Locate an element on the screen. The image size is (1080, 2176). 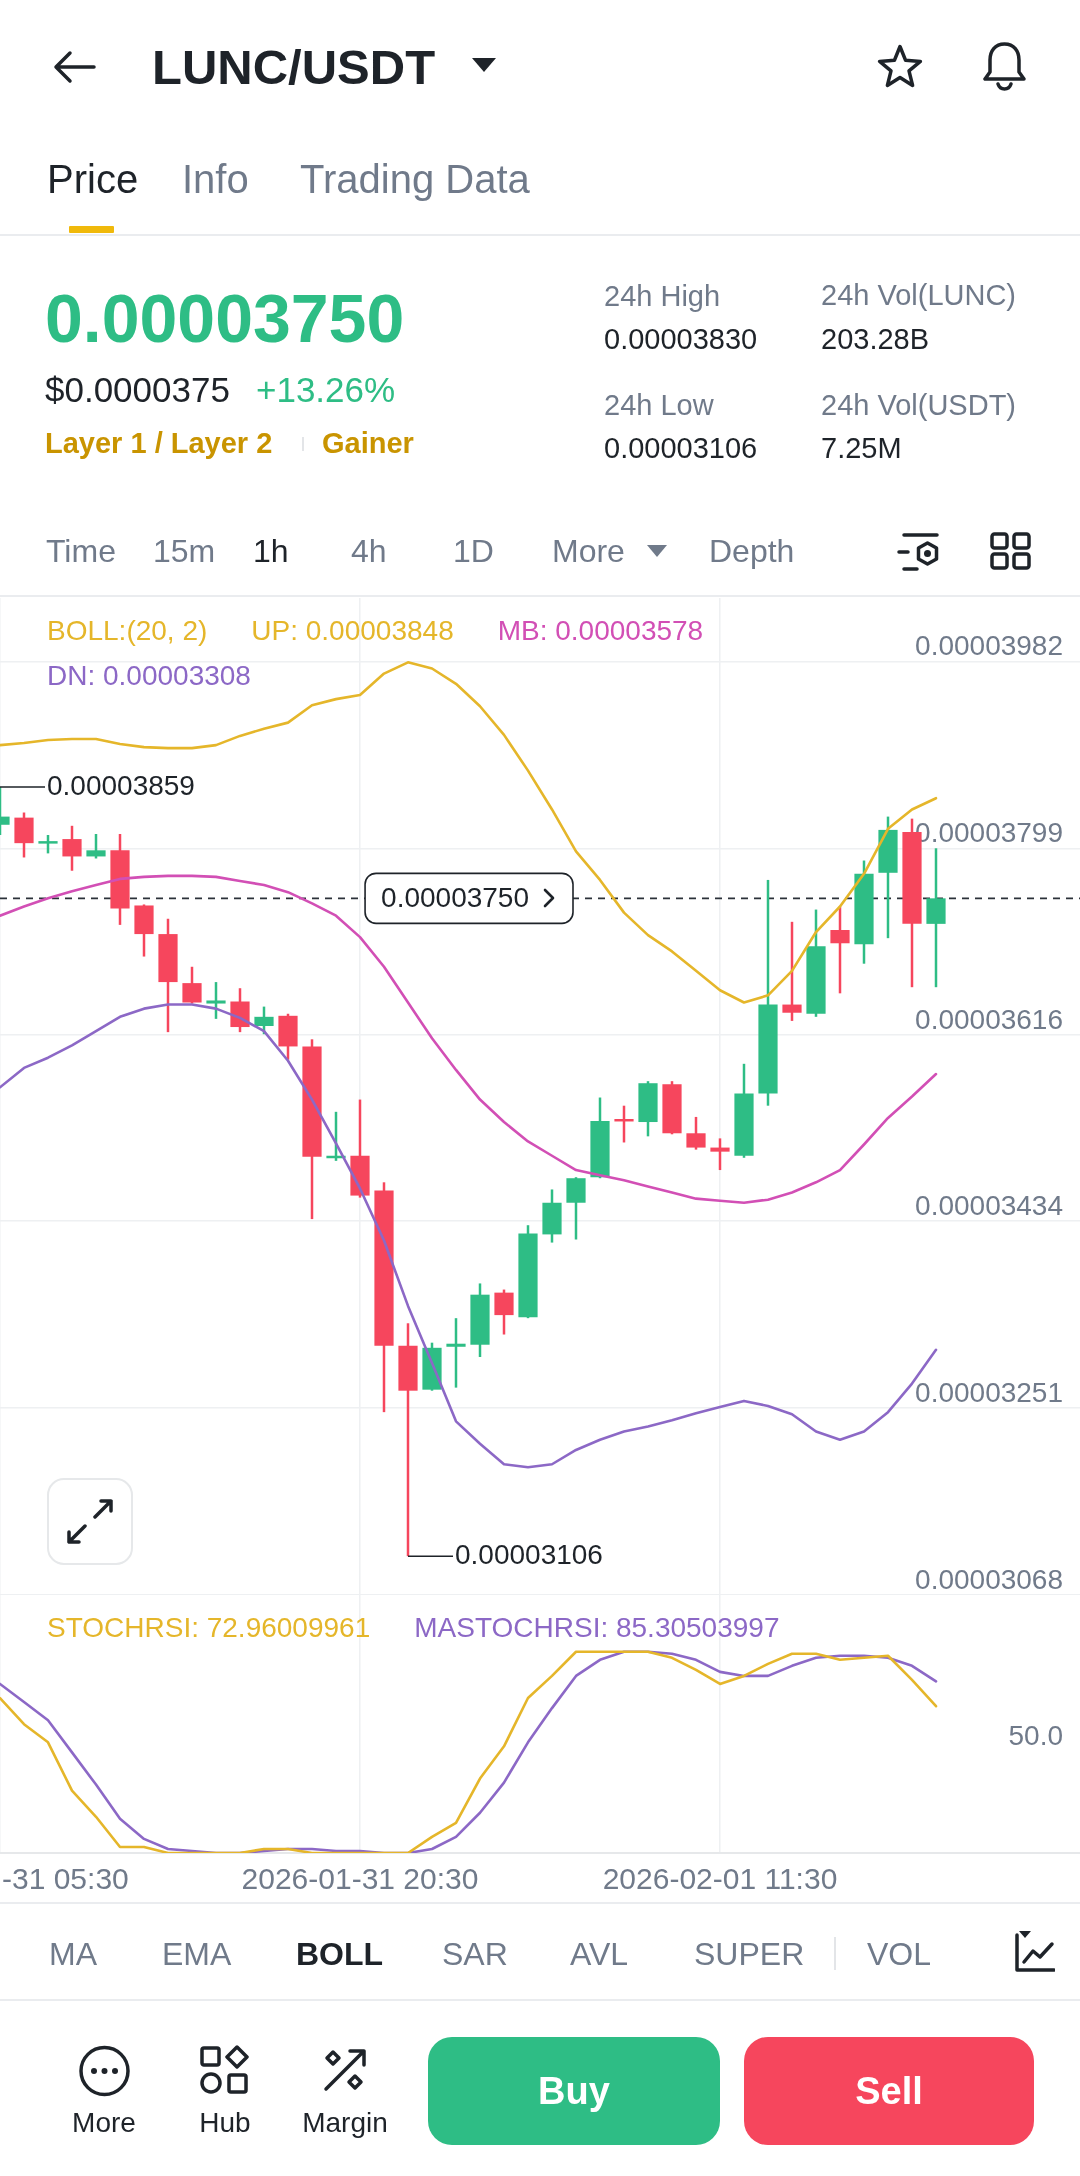
text: Layer 1 / Layer 2 is located at coordinates (159, 442).